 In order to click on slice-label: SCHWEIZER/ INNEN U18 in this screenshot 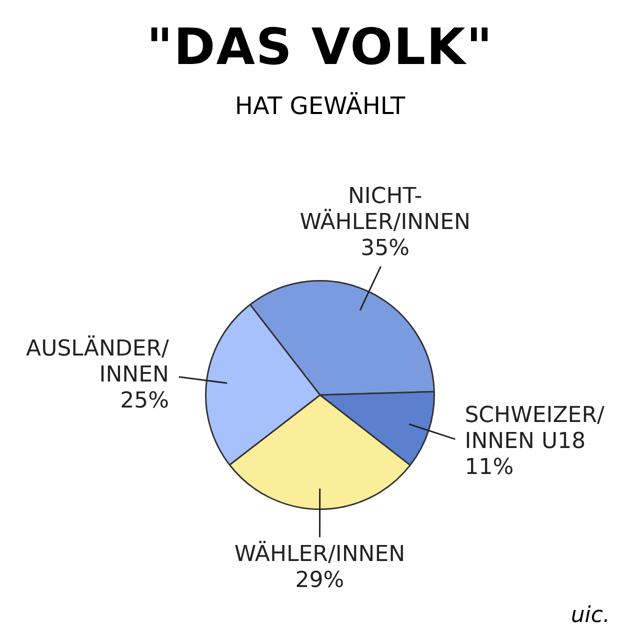, I will do `click(534, 428)`.